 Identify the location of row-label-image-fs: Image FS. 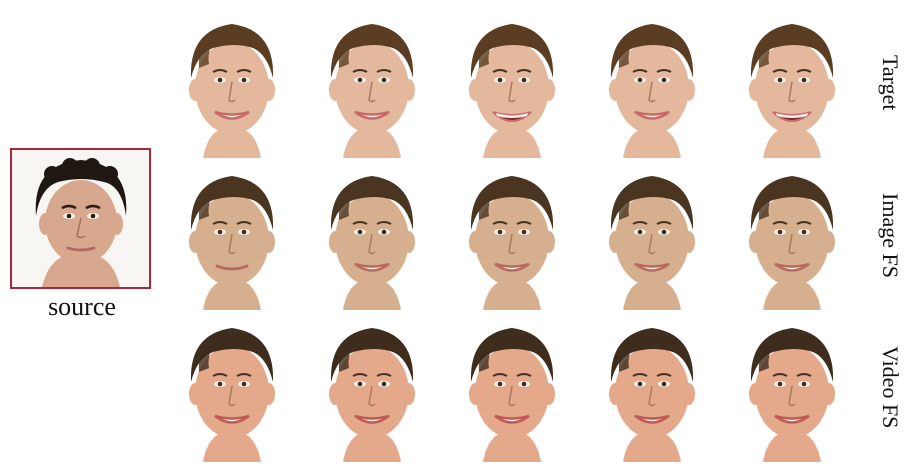
(890, 235).